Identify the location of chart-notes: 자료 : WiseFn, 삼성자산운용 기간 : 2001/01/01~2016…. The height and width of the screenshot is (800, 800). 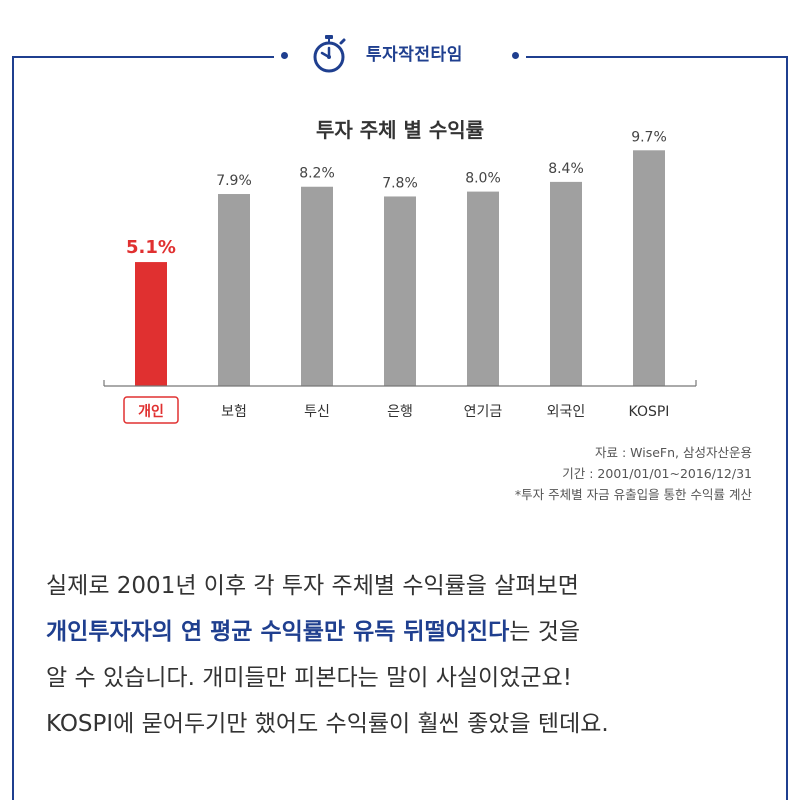
(633, 473).